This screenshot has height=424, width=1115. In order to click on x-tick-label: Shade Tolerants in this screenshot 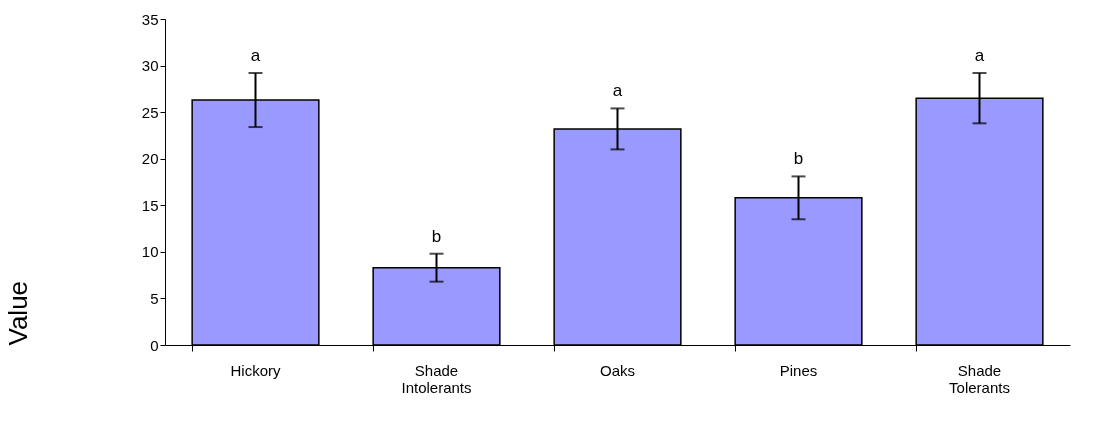, I will do `click(979, 378)`.